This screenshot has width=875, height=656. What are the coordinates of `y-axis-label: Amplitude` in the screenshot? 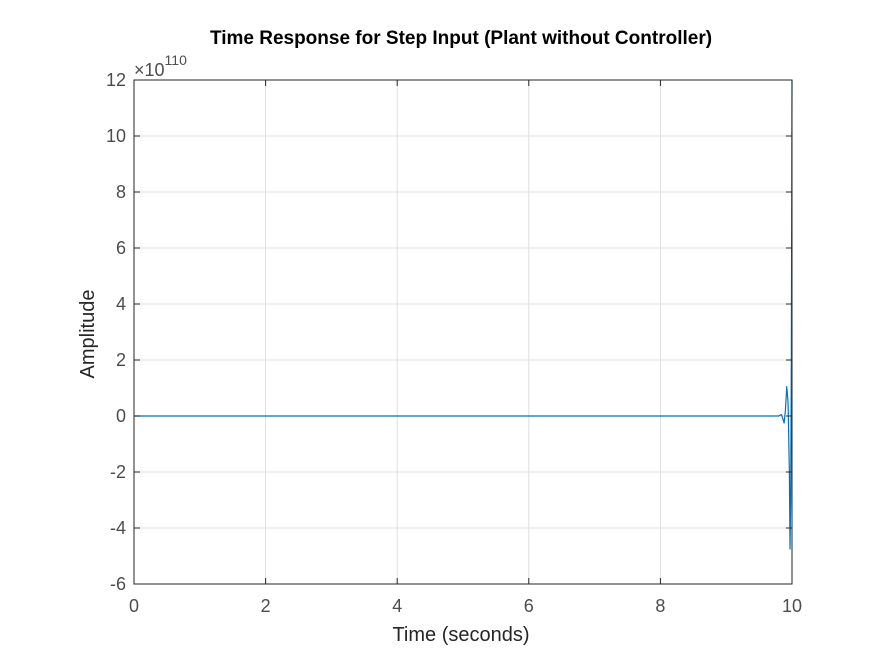 It's located at (88, 334).